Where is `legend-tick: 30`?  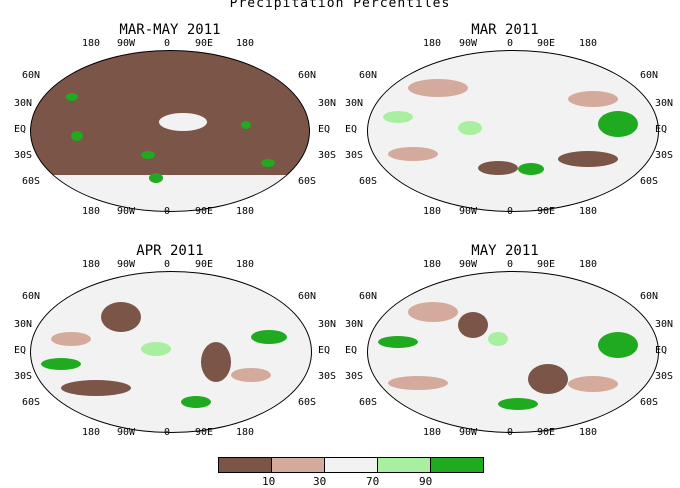 legend-tick: 30 is located at coordinates (320, 481).